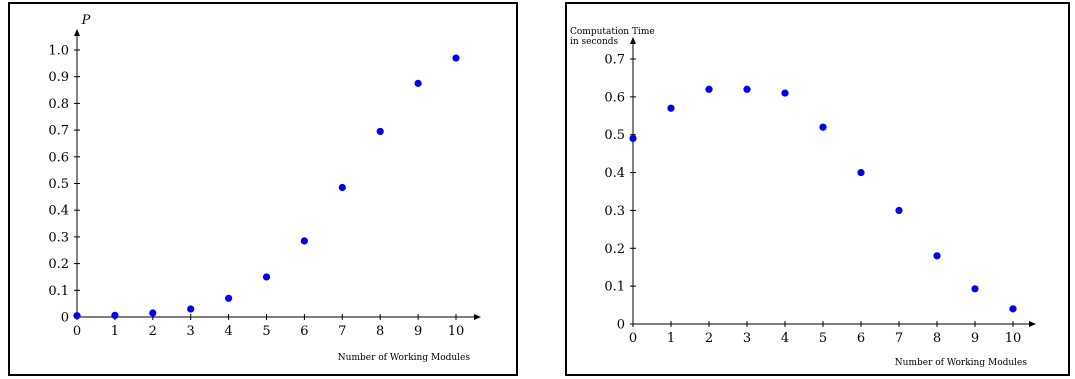 Image resolution: width=1075 pixels, height=379 pixels. Describe the element at coordinates (342, 331) in the screenshot. I see `probability-x-tick-label: 7` at that location.